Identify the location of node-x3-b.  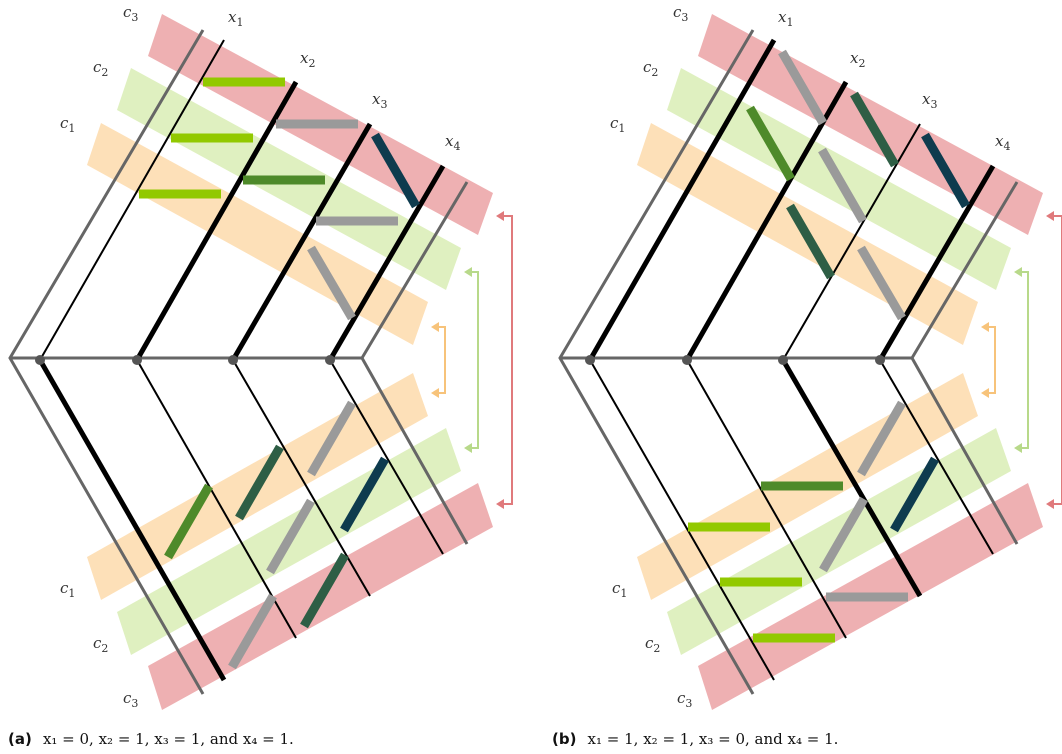
(783, 360).